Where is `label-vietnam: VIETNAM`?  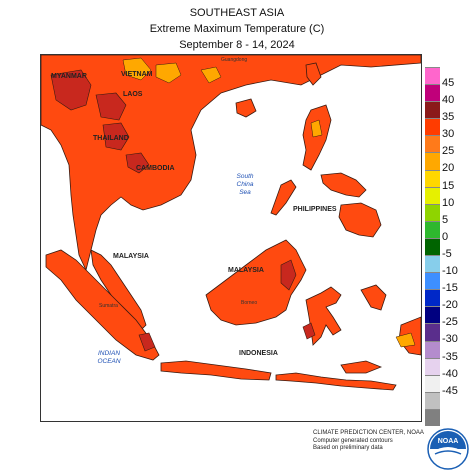 label-vietnam: VIETNAM is located at coordinates (137, 74).